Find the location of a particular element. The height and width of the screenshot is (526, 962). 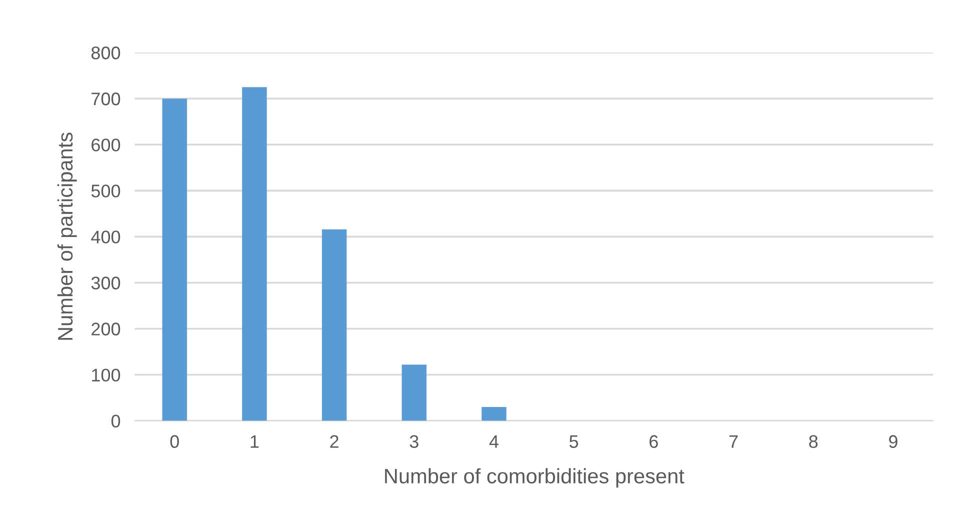

y-tick-label: 700 is located at coordinates (106, 99).